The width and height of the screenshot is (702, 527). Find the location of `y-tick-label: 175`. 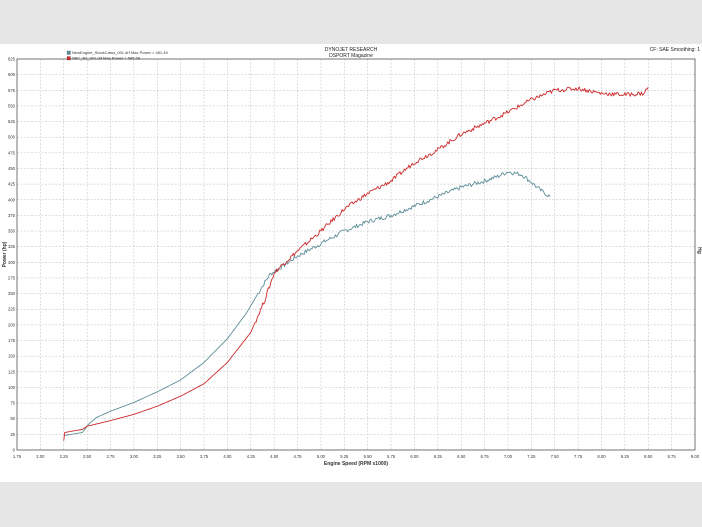

y-tick-label: 175 is located at coordinates (12, 340).